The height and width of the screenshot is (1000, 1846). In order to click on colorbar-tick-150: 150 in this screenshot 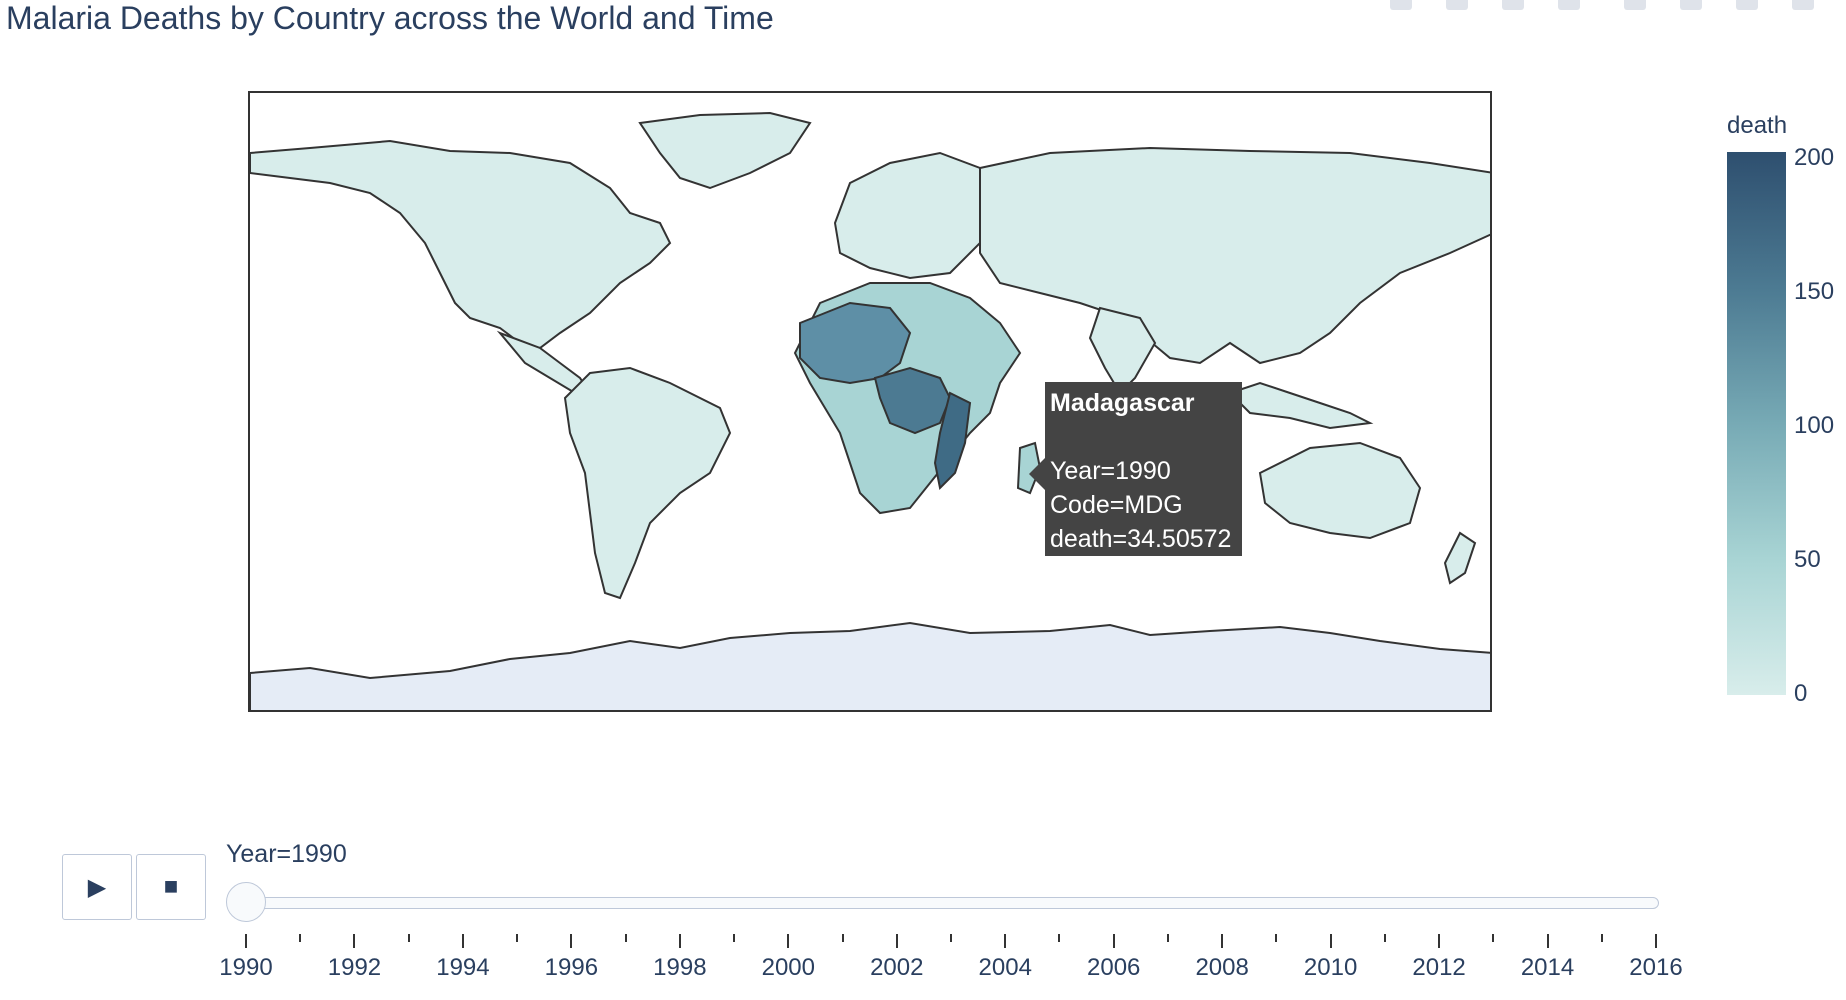, I will do `click(1814, 291)`.